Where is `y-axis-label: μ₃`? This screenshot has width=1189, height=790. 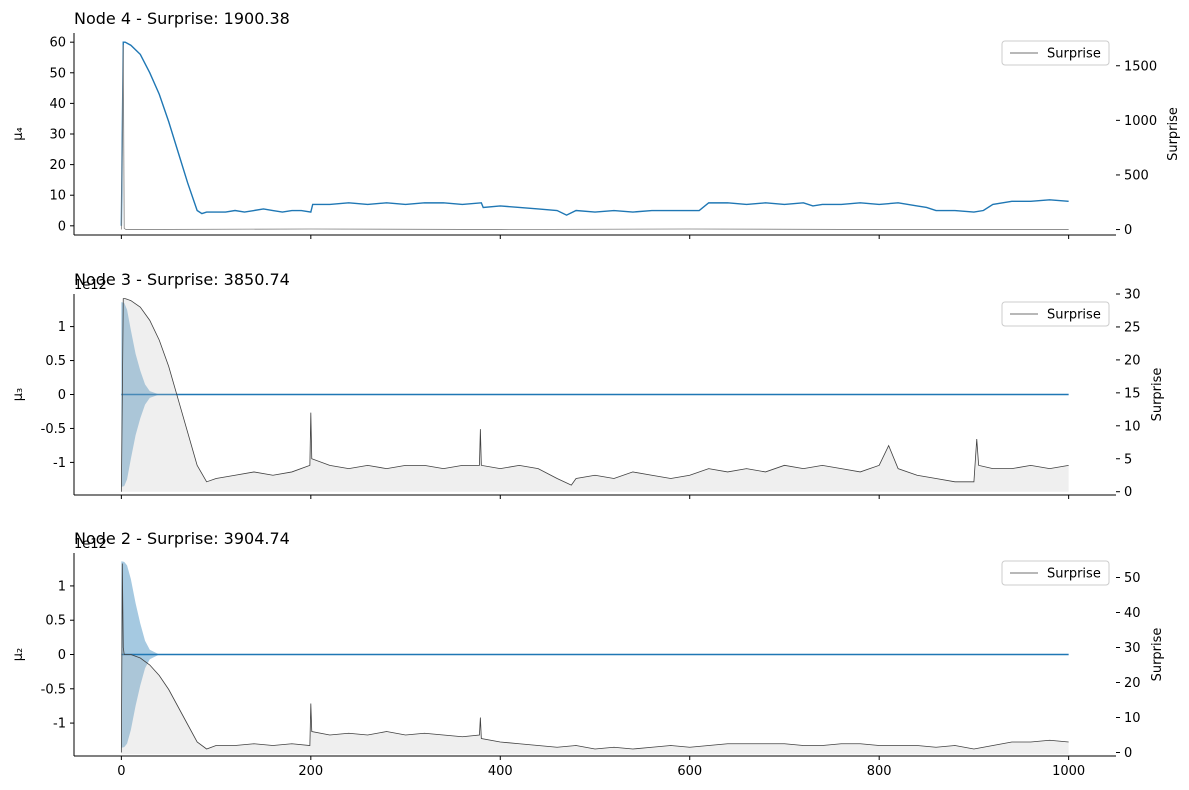 y-axis-label: μ₃ is located at coordinates (18, 394).